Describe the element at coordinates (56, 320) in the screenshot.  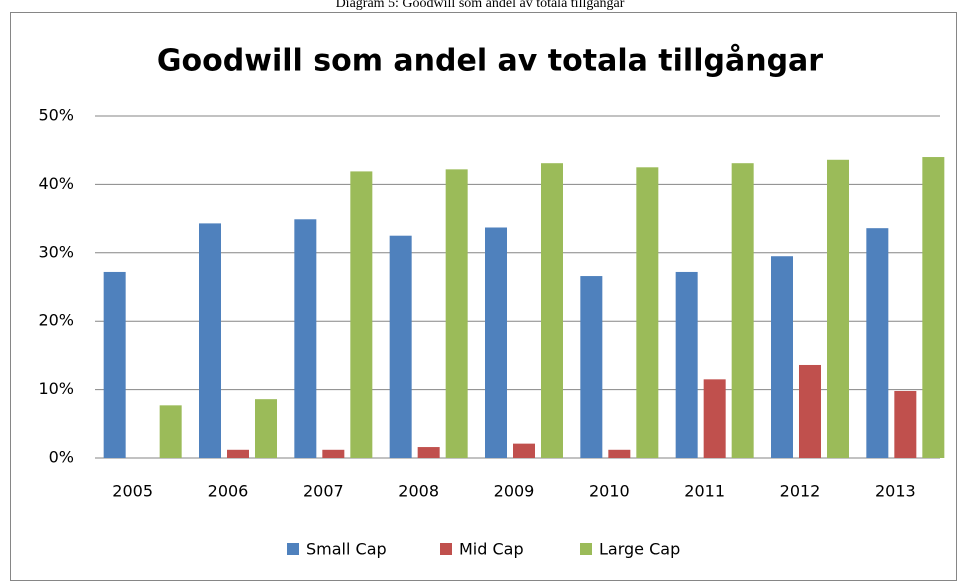
I see `y-tick-label: 20%` at that location.